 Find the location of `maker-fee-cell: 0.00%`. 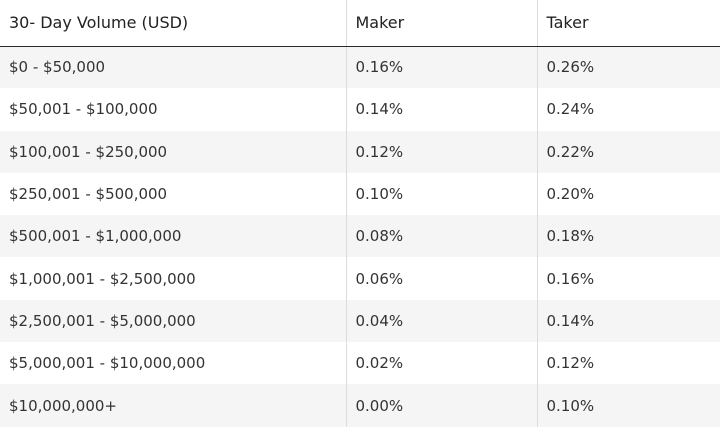

maker-fee-cell: 0.00% is located at coordinates (441, 405).